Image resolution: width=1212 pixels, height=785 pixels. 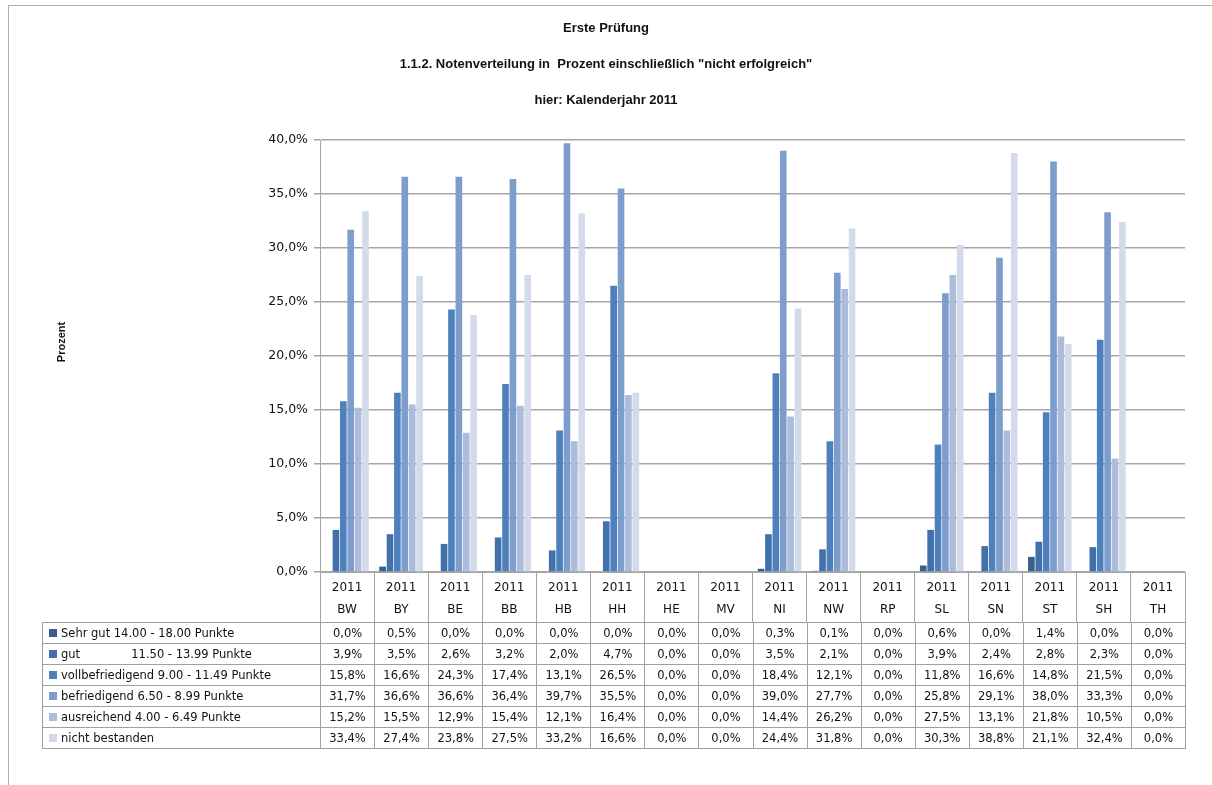 I want to click on y-tick-label: 15,0%, so click(x=288, y=409).